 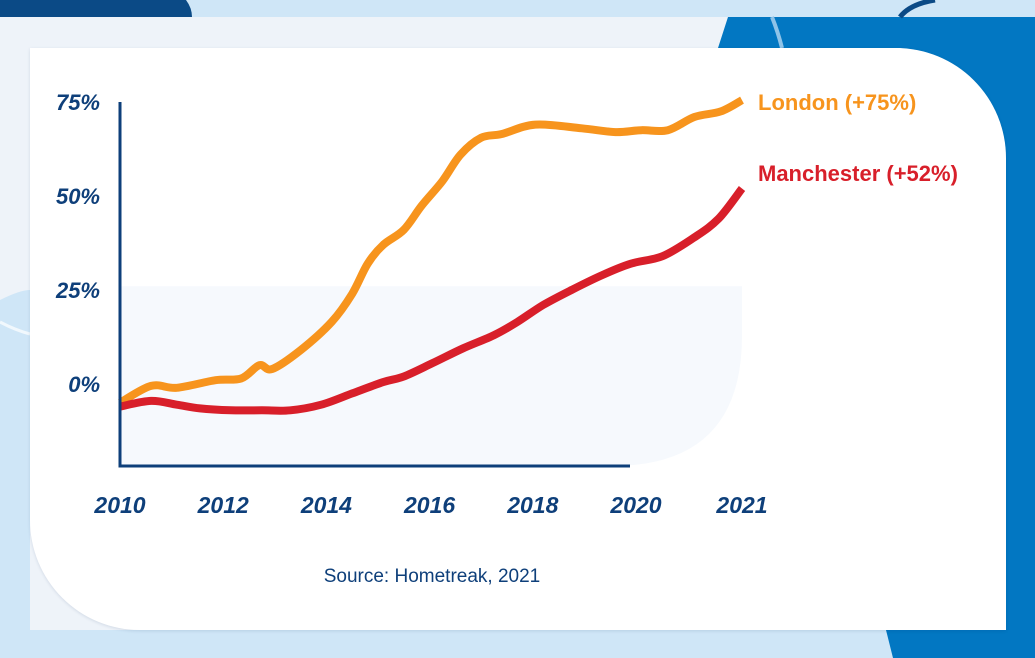 What do you see at coordinates (15, 474) in the screenshot?
I see `left-light-shape` at bounding box center [15, 474].